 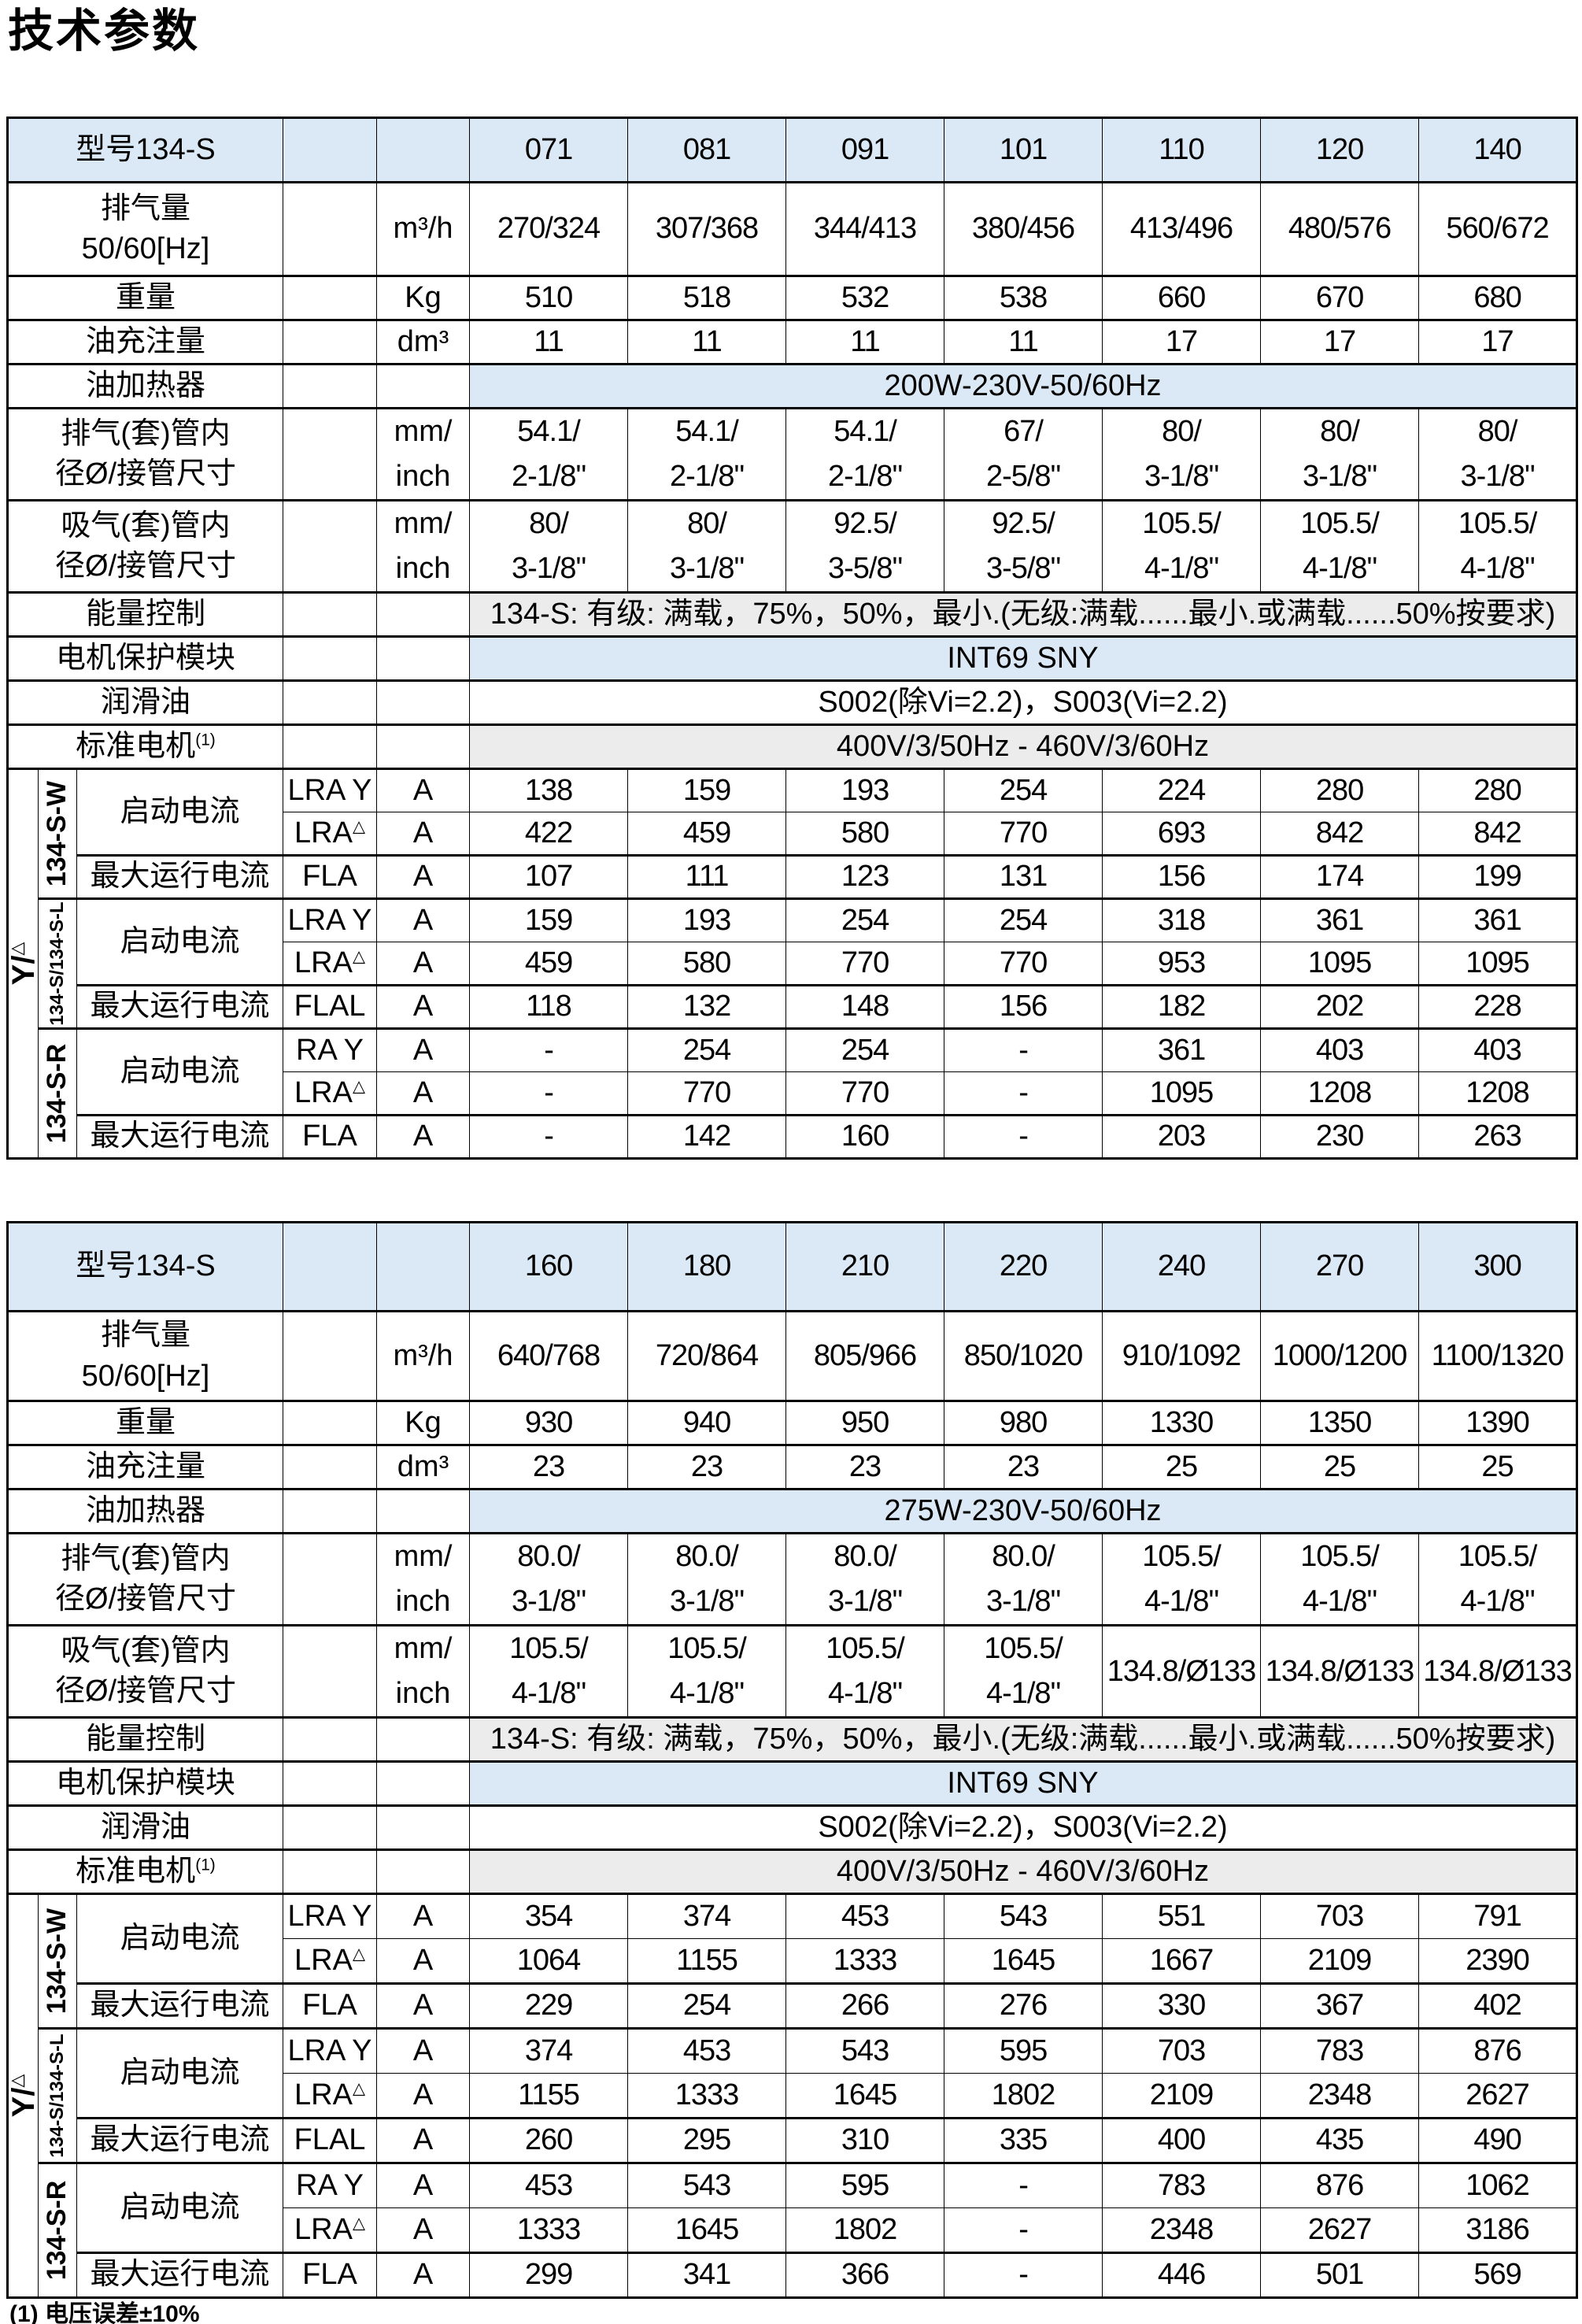 I want to click on label-line: 径Ø/接管尺寸, so click(x=145, y=1691).